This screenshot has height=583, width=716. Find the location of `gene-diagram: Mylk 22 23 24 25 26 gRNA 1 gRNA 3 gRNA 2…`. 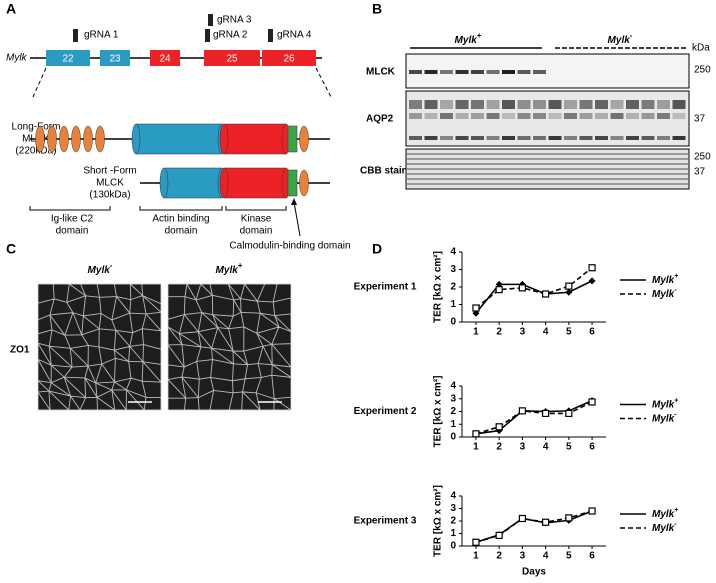

gene-diagram: Mylk 22 23 24 25 26 gRNA 1 gRNA 3 gRNA 2… is located at coordinates (169, 56).